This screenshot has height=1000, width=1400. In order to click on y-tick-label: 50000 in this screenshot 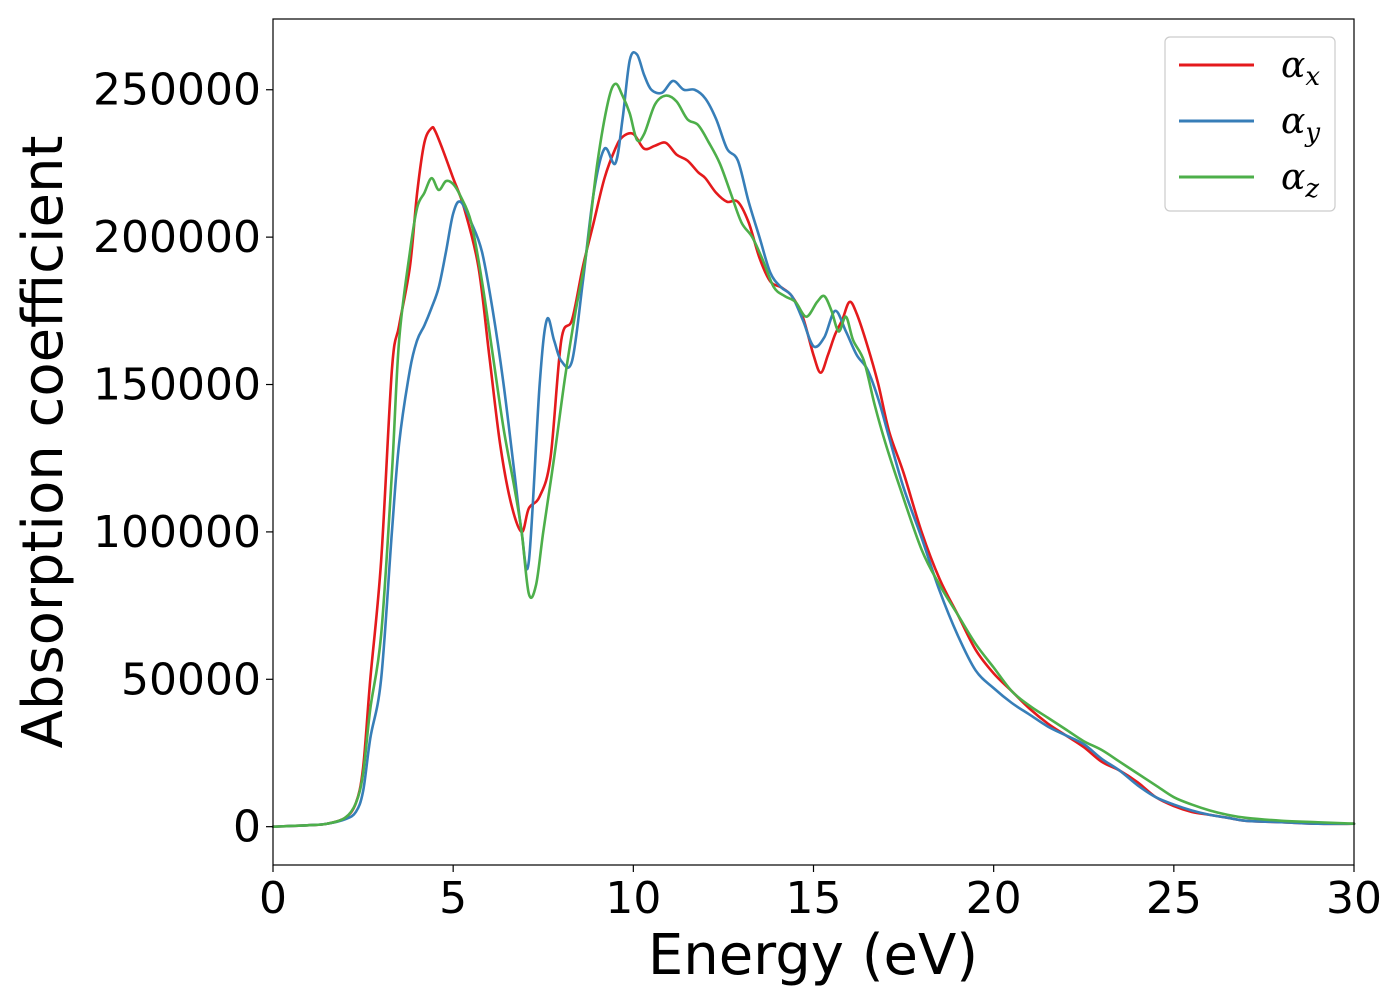, I will do `click(191, 679)`.